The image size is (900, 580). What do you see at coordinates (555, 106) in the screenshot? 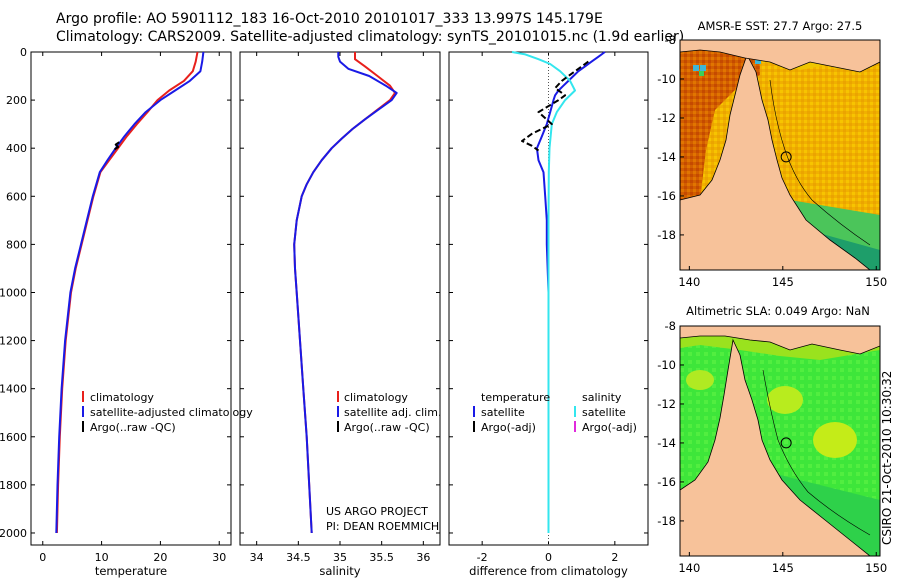
I see `difference-series-temperature-argo-adj-` at bounding box center [555, 106].